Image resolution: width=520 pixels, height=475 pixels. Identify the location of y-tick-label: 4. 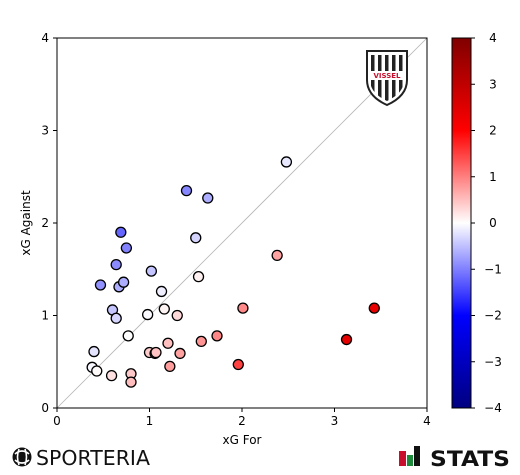
(45, 38).